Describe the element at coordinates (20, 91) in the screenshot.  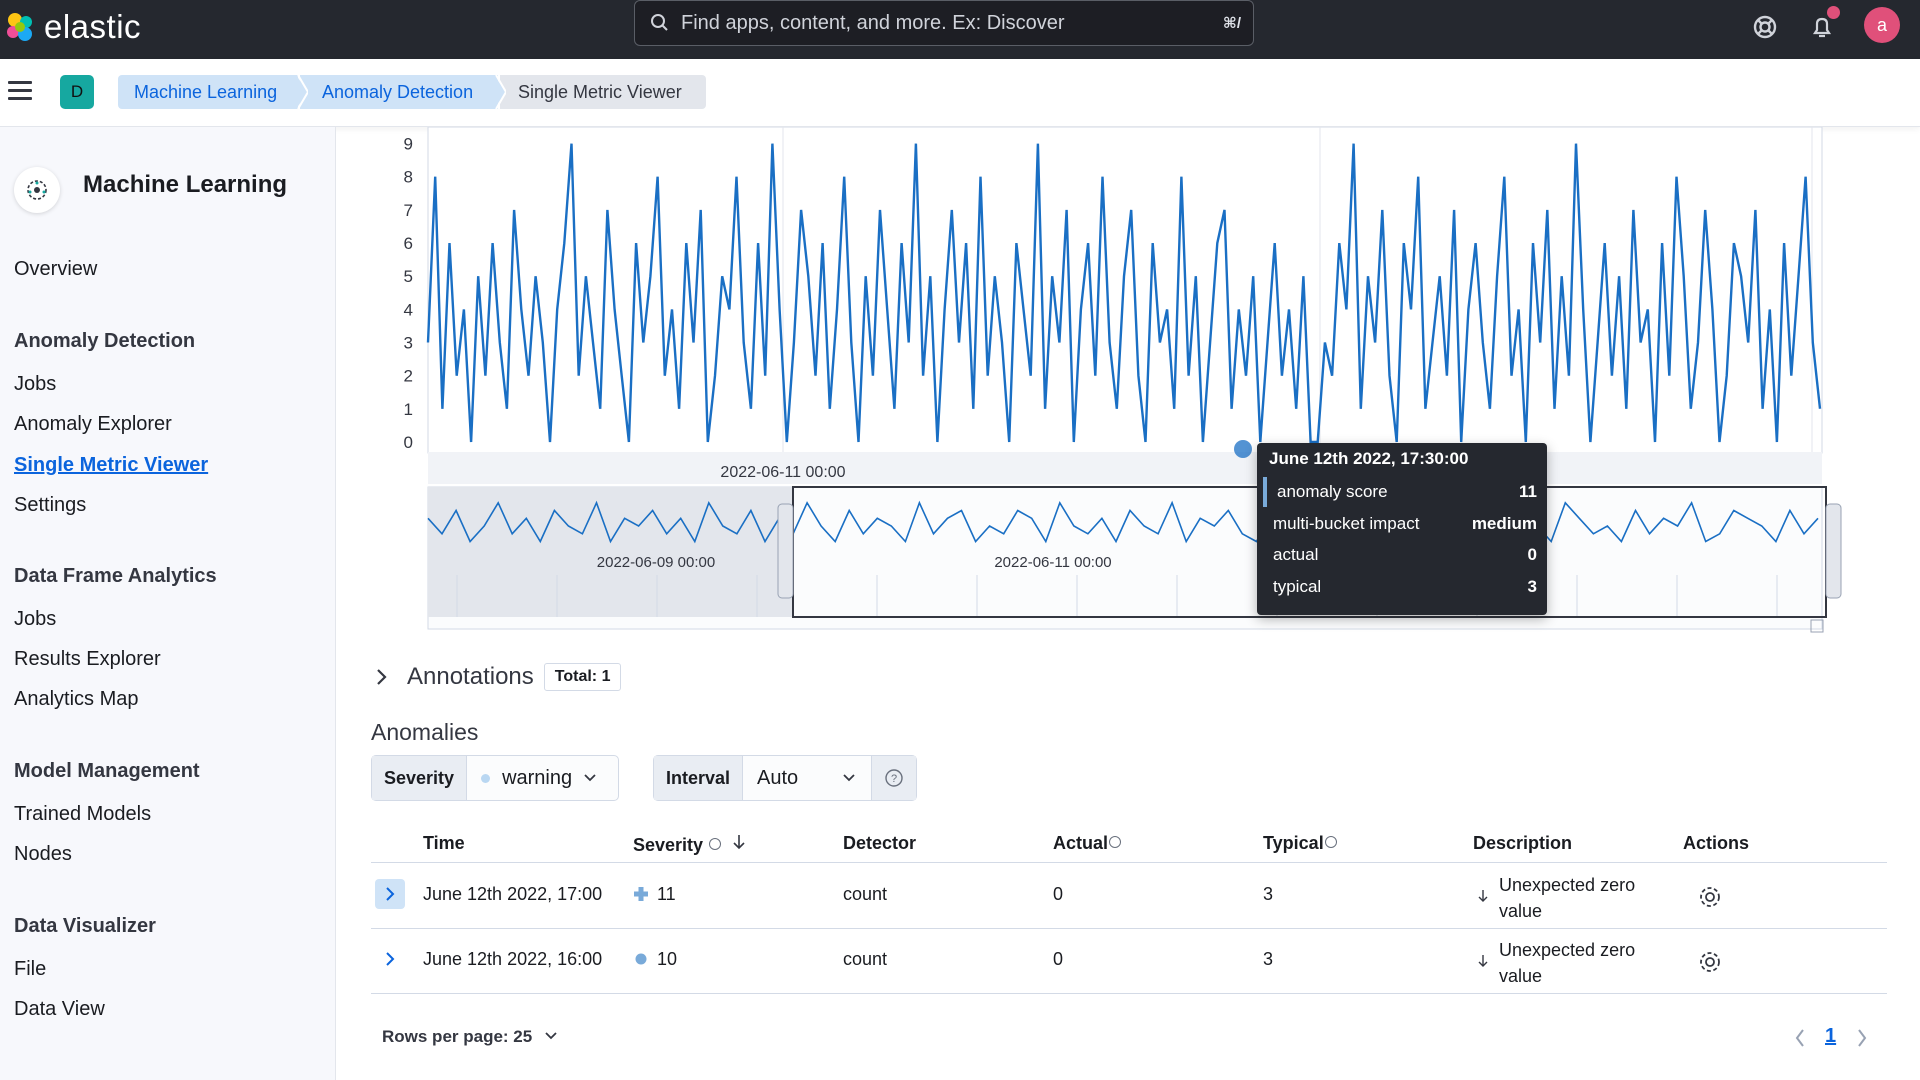
I see `menu-toggle-icon` at that location.